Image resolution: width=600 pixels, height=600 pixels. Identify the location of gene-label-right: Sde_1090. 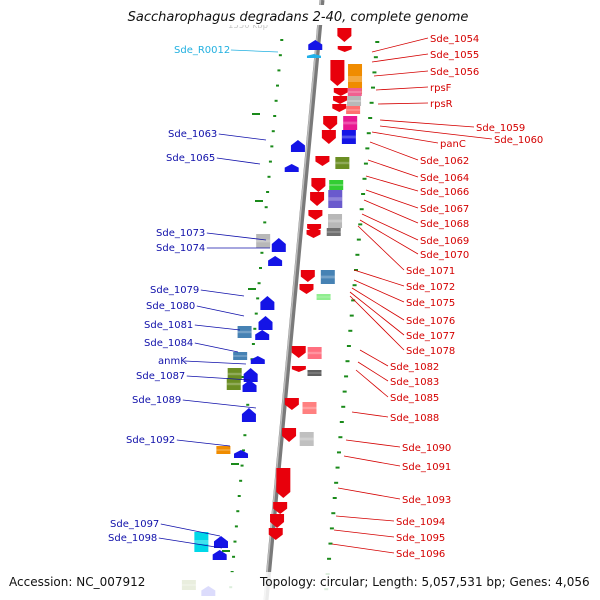
(426, 448).